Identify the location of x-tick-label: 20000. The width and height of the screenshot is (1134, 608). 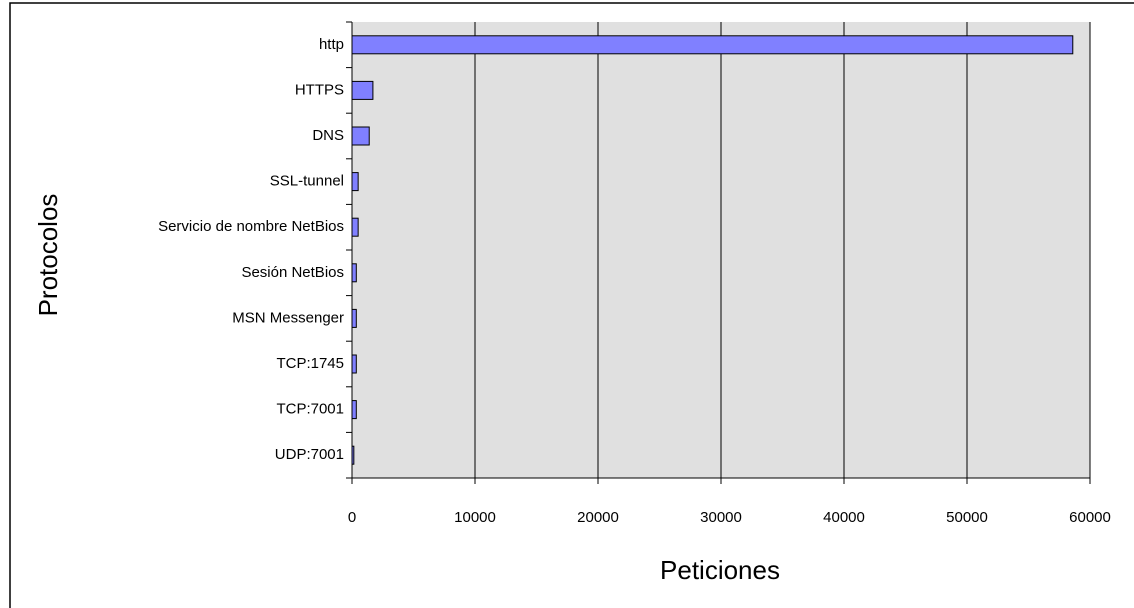
(598, 517).